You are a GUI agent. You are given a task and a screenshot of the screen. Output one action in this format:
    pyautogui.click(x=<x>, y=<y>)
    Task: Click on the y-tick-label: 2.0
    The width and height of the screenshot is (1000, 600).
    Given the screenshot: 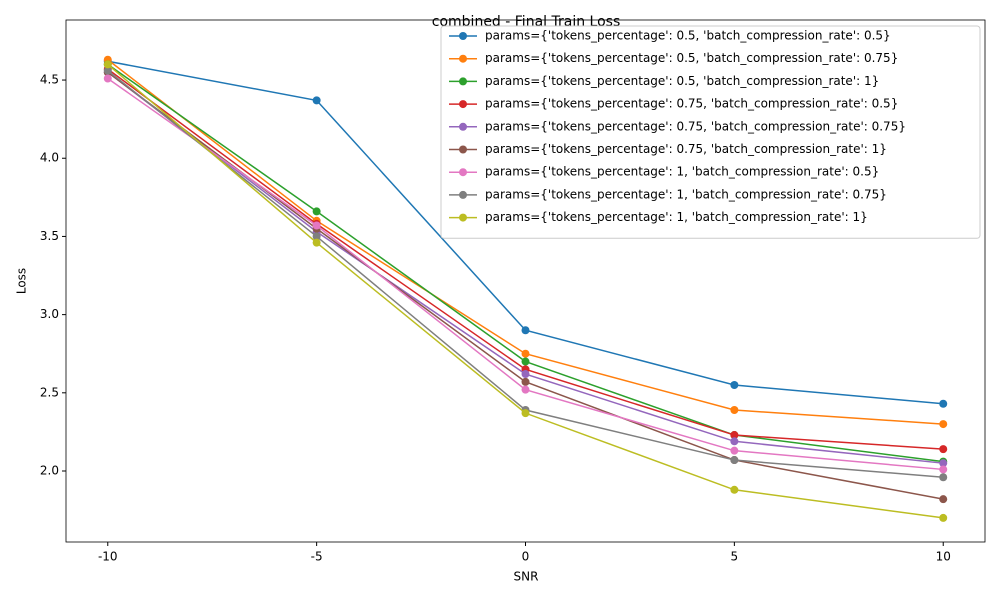 What is the action you would take?
    pyautogui.click(x=49, y=471)
    